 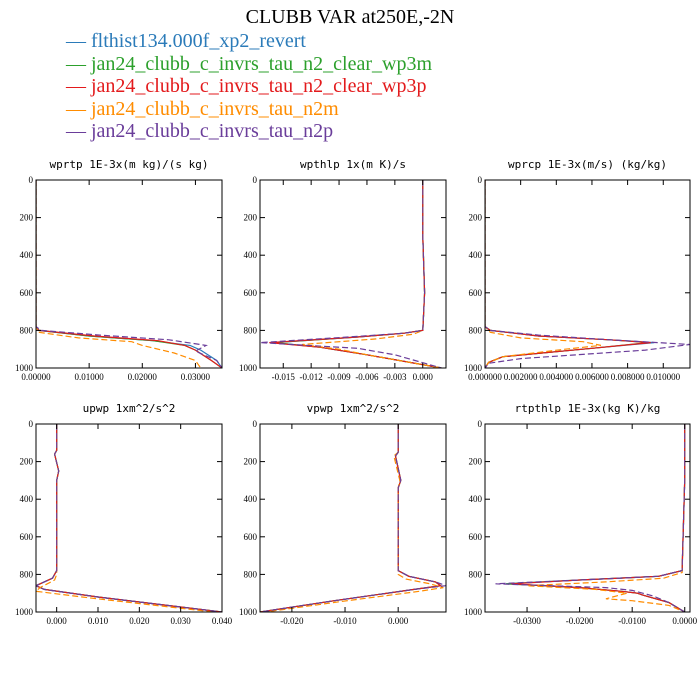 What do you see at coordinates (292, 621) in the screenshot?
I see `x-tick-label: -0.020` at bounding box center [292, 621].